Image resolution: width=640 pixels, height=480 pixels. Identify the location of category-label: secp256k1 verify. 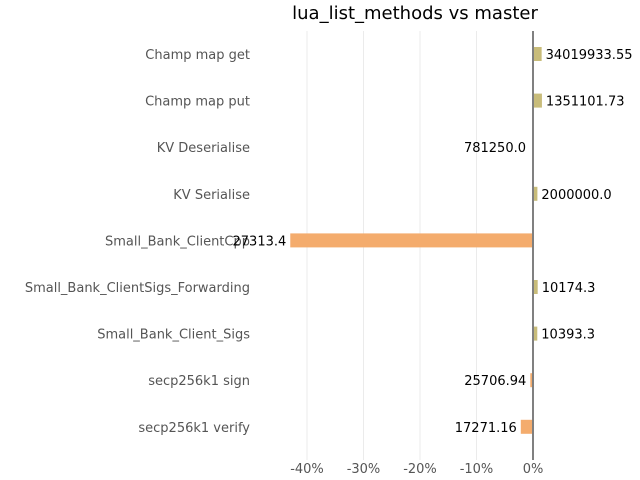
(194, 428).